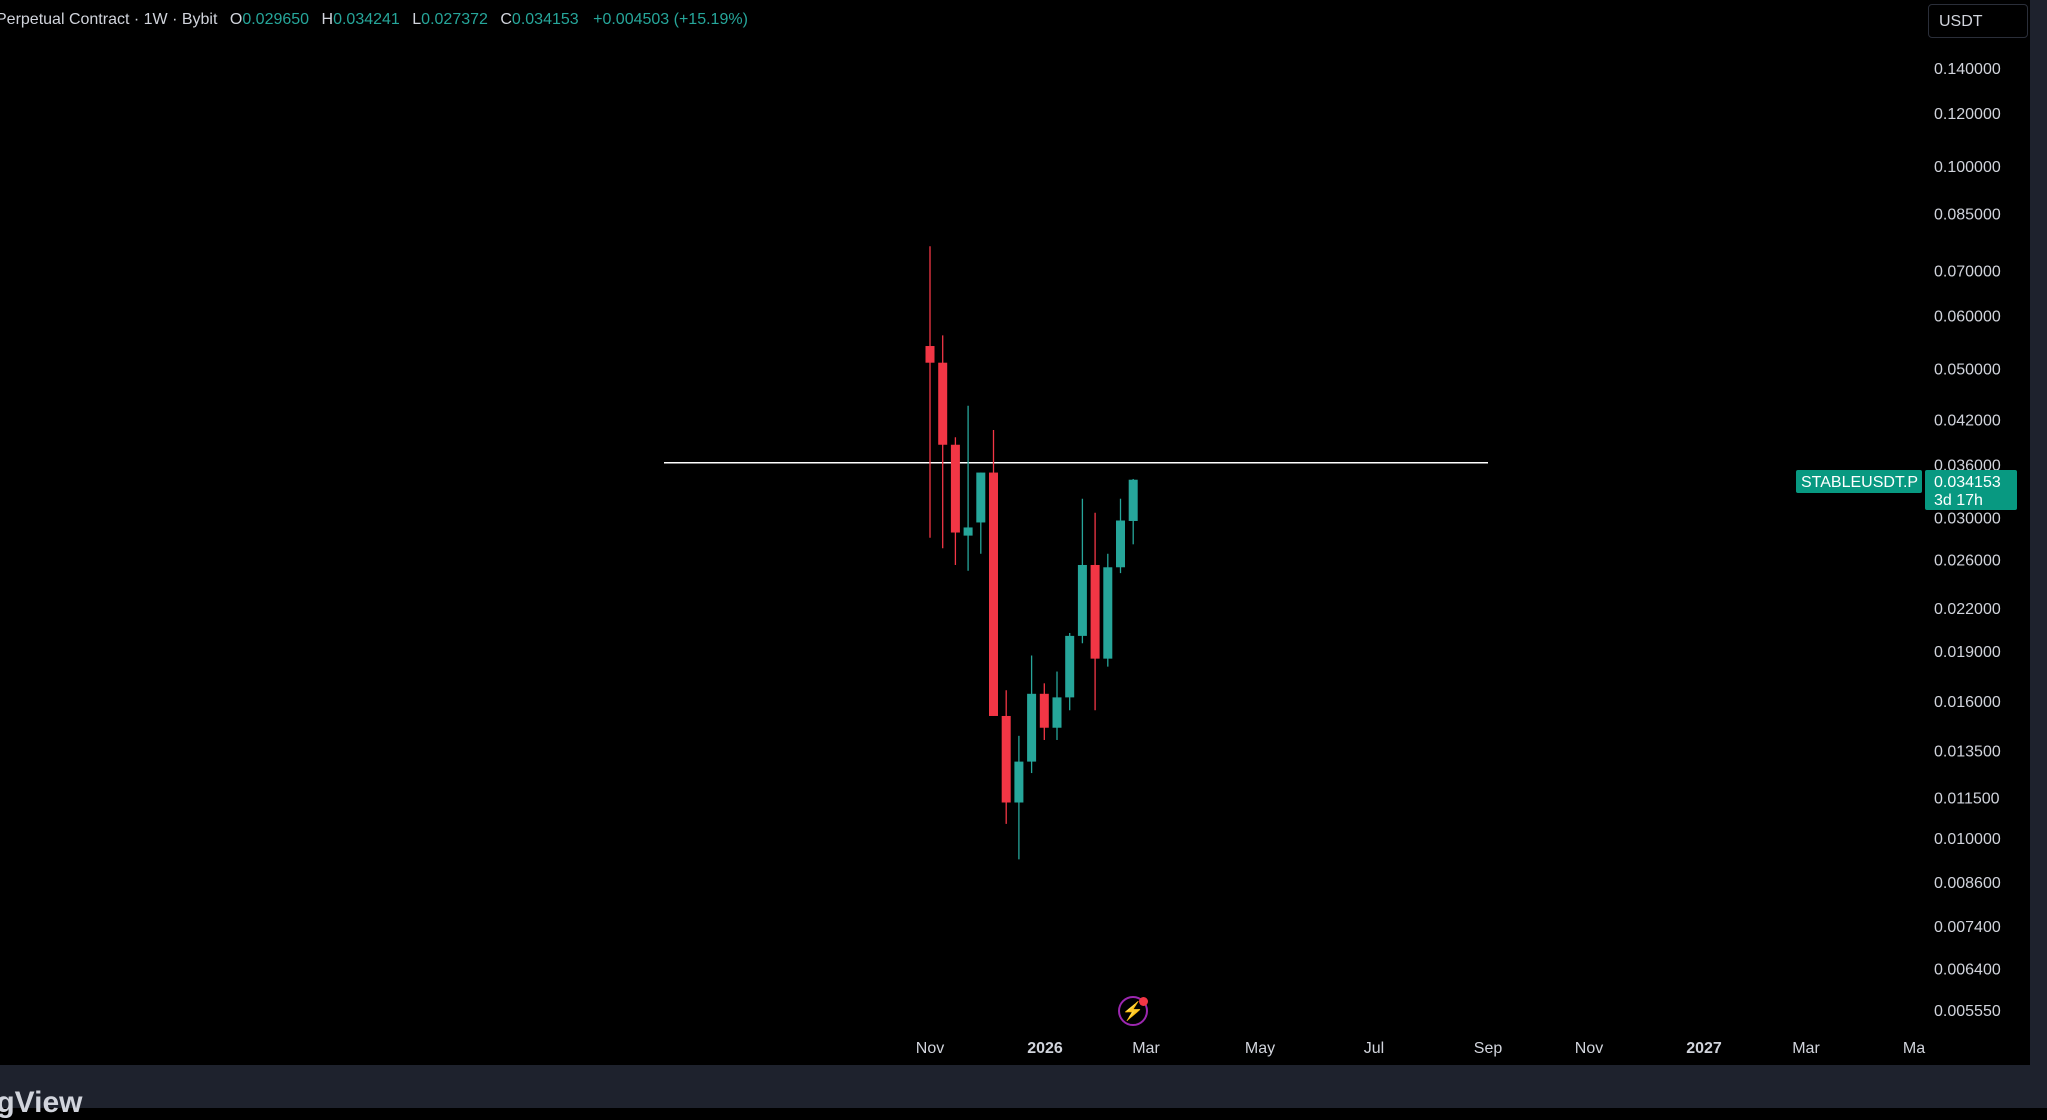 This screenshot has height=1120, width=2047. What do you see at coordinates (366, 19) in the screenshot?
I see `high-value: 0.034241` at bounding box center [366, 19].